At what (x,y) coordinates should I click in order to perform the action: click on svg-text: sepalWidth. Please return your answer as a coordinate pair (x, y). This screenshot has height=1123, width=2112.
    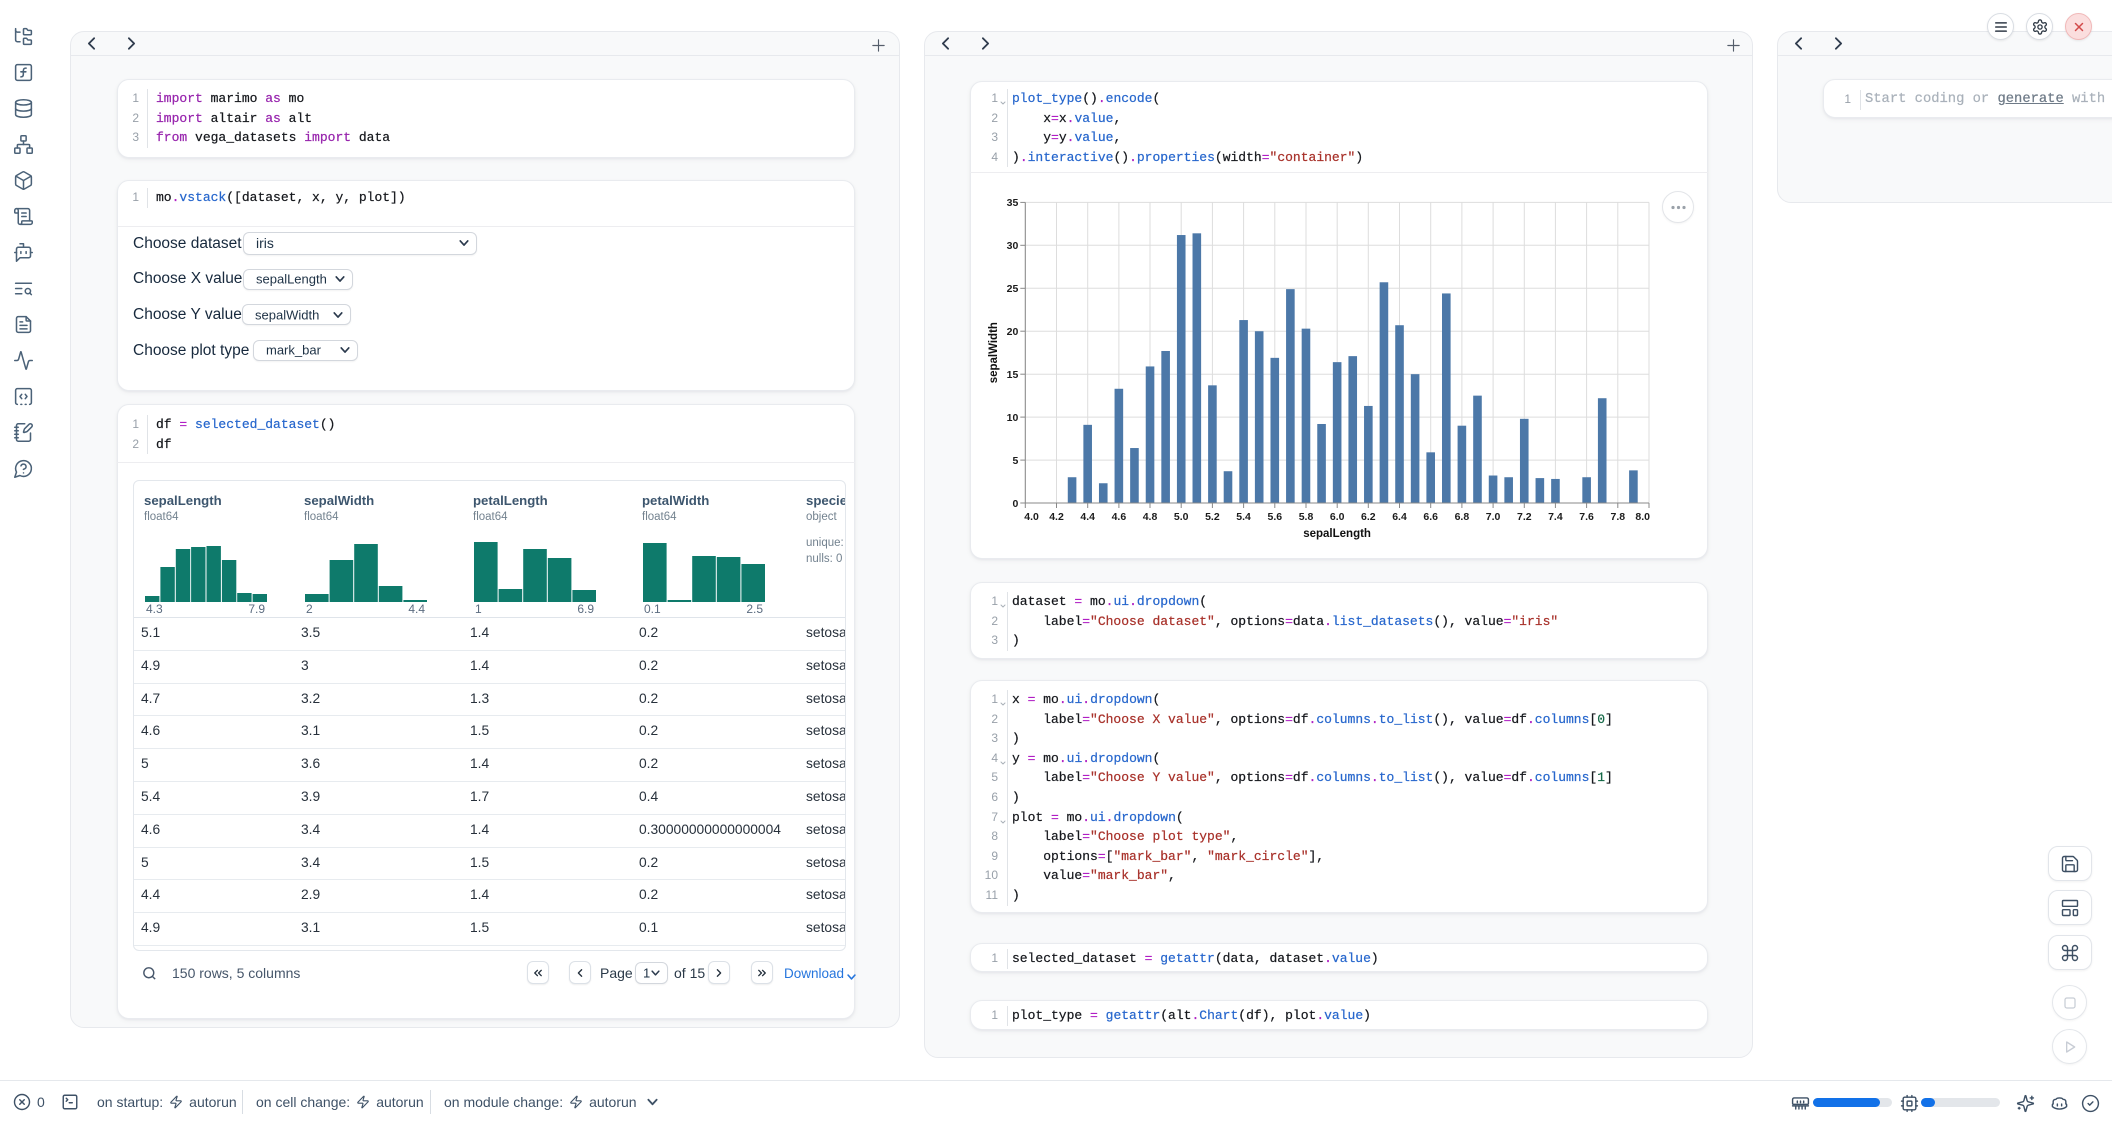
    Looking at the image, I should click on (994, 352).